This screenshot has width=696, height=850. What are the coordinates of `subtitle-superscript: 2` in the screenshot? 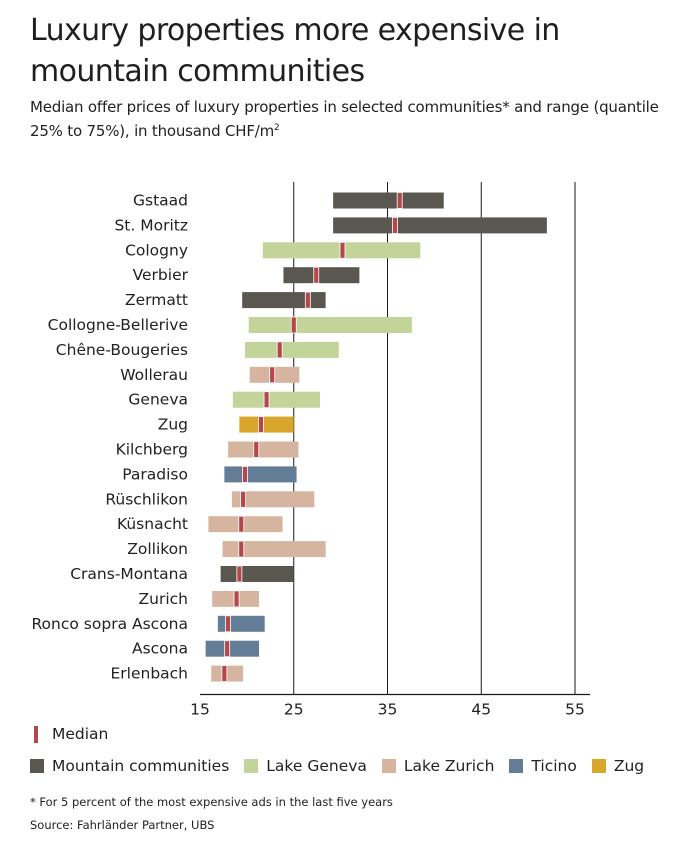 It's located at (277, 128).